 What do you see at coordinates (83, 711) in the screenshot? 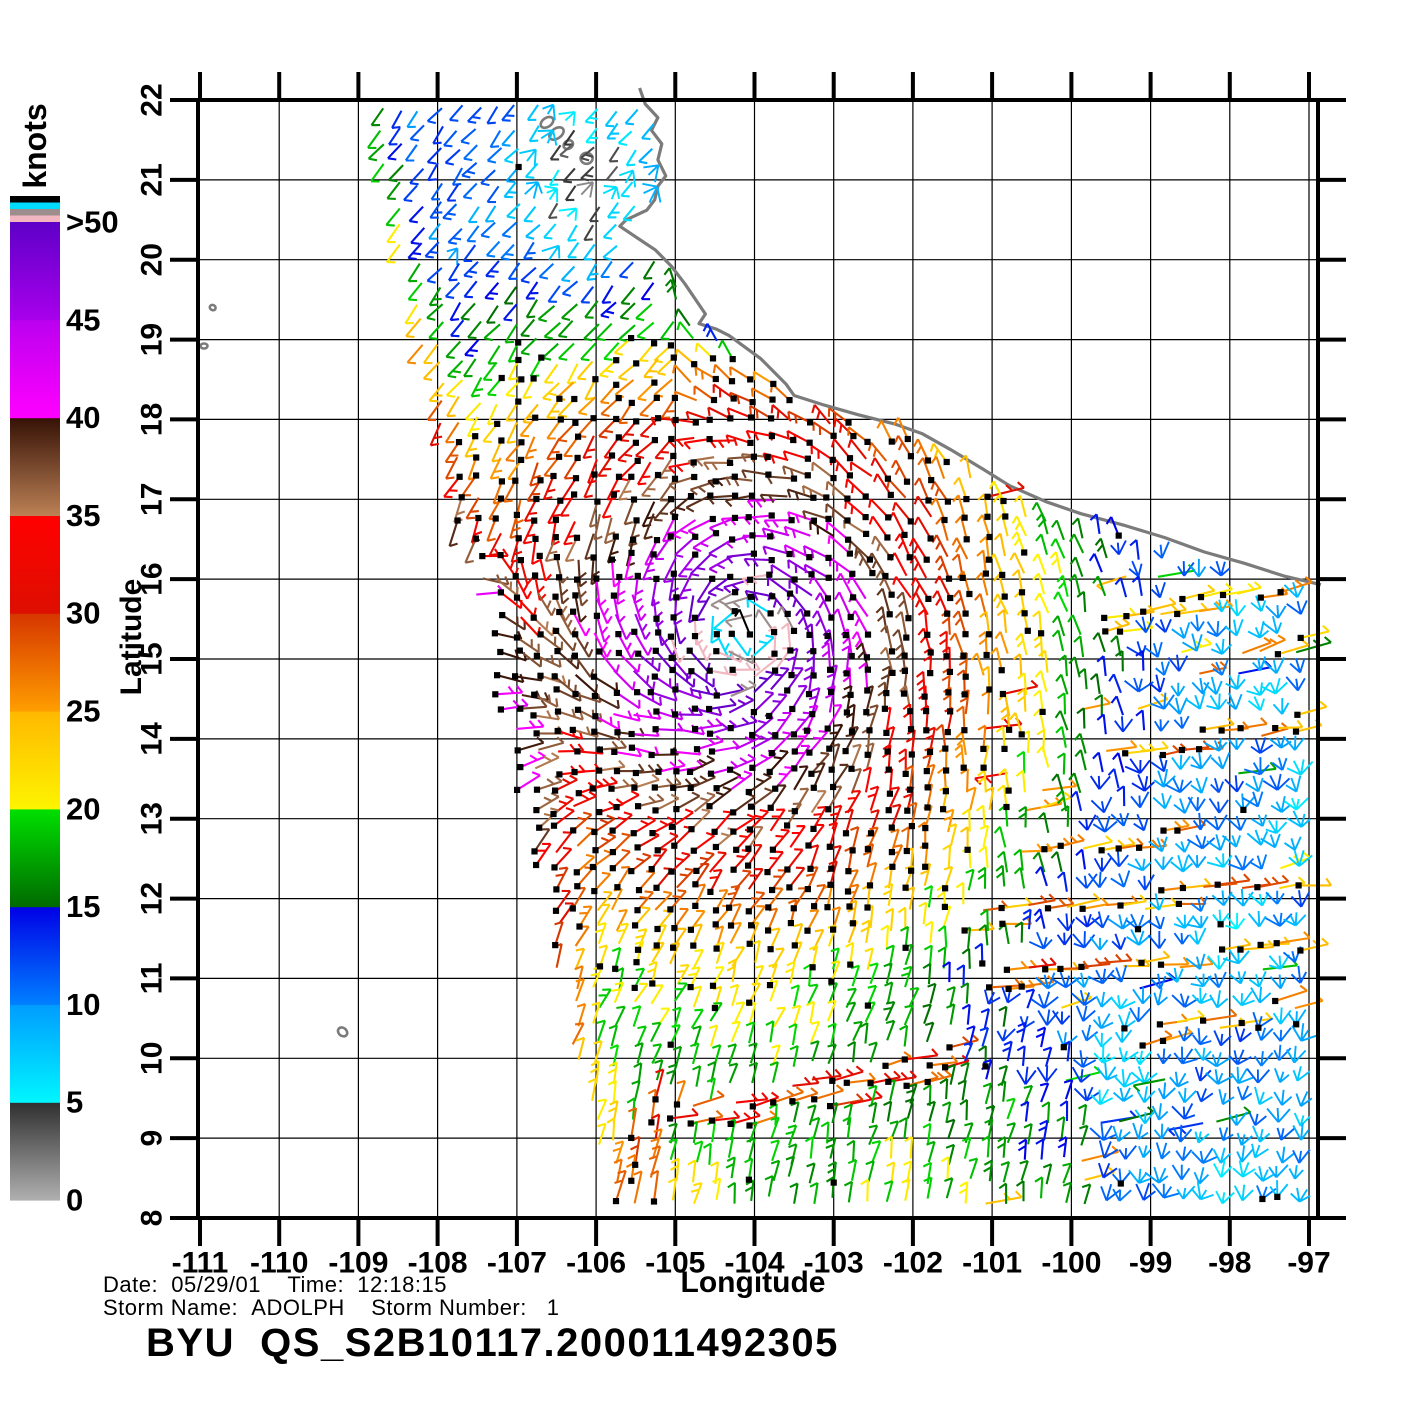
I see `colorbar-tick-label: 25` at bounding box center [83, 711].